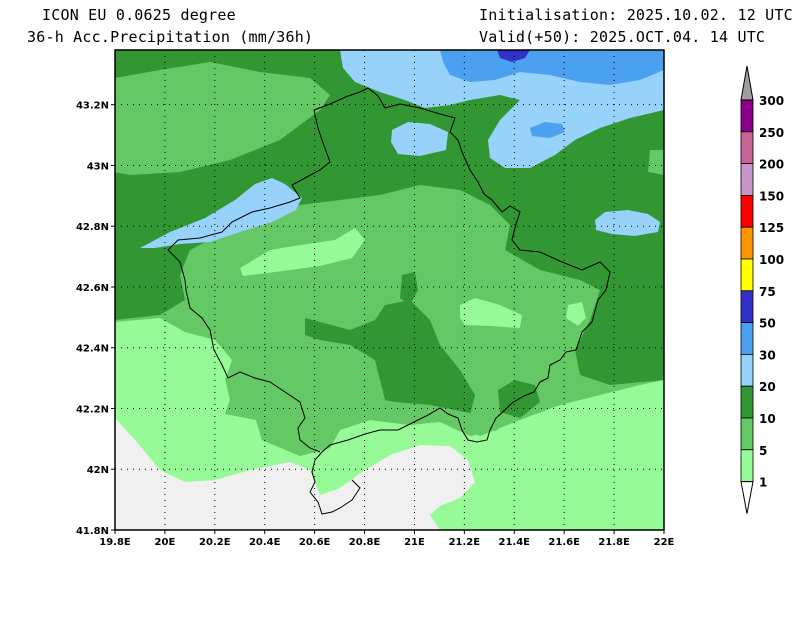 Image resolution: width=800 pixels, height=618 pixels. What do you see at coordinates (771, 260) in the screenshot?
I see `colorbar-label: 100` at bounding box center [771, 260].